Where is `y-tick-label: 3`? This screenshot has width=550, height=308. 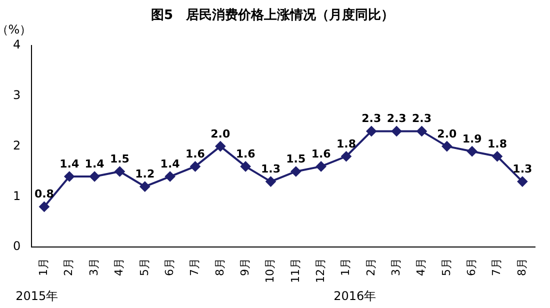 y-tick-label: 3 is located at coordinates (16, 95).